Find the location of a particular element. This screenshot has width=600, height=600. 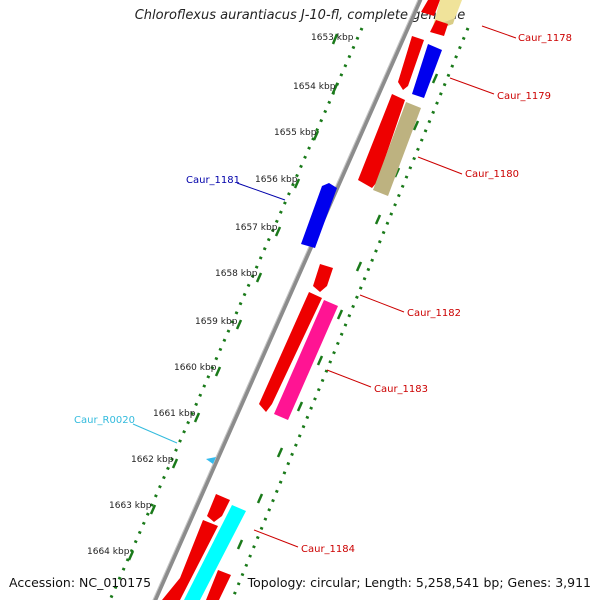

ruler-tick-label: 1660 kbp is located at coordinates (195, 368).